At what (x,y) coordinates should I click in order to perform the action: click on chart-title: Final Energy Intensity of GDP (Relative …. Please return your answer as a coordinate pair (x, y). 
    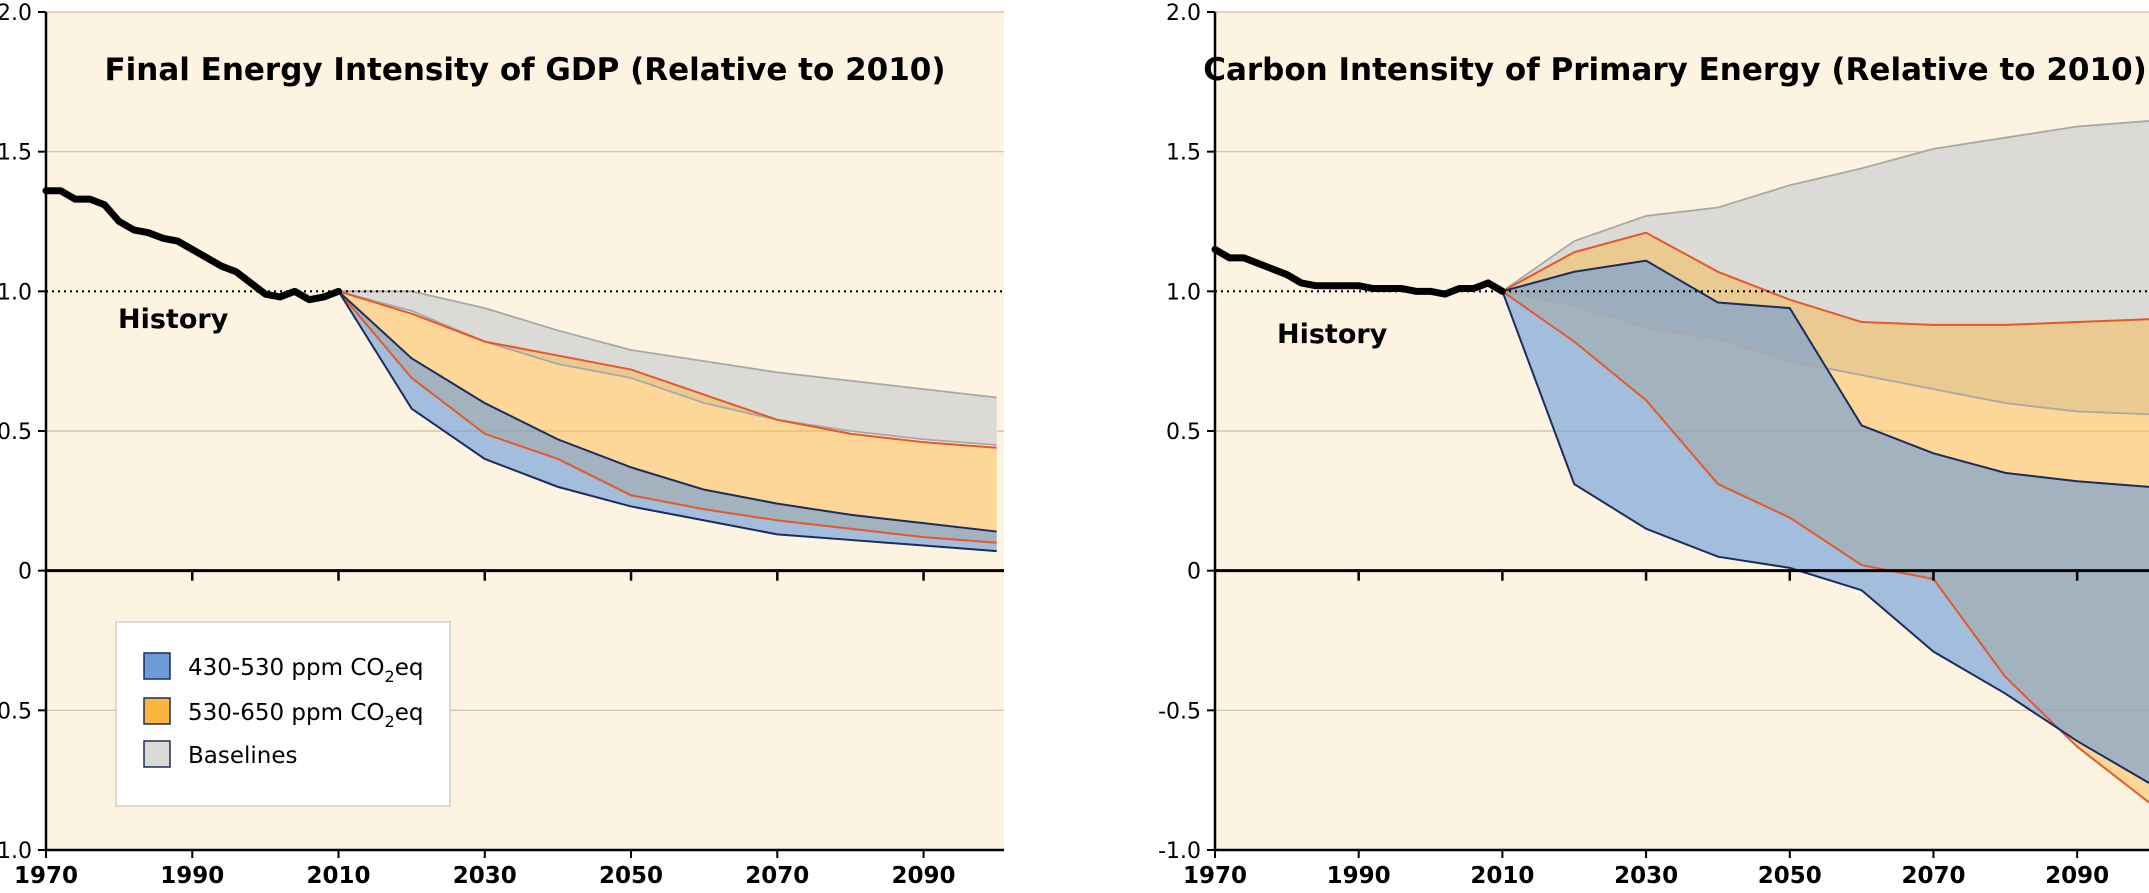
    Looking at the image, I should click on (524, 70).